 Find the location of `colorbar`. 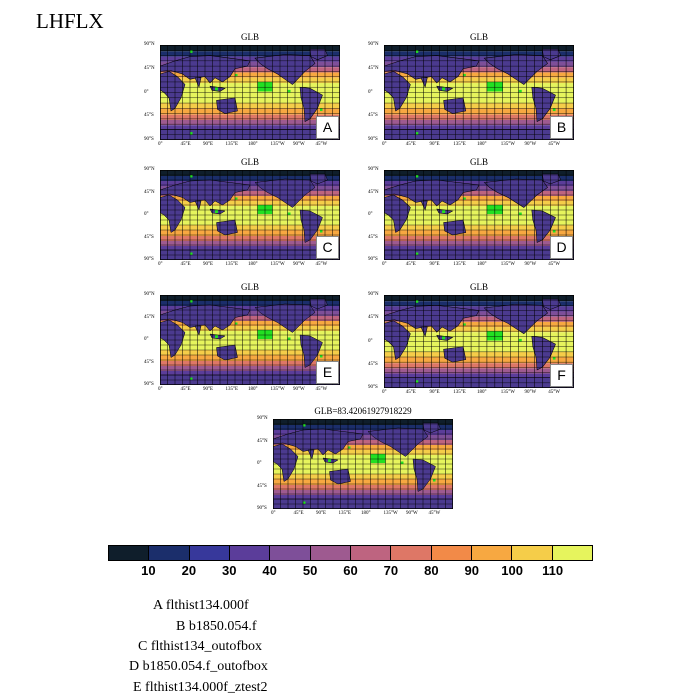

colorbar is located at coordinates (350, 553).